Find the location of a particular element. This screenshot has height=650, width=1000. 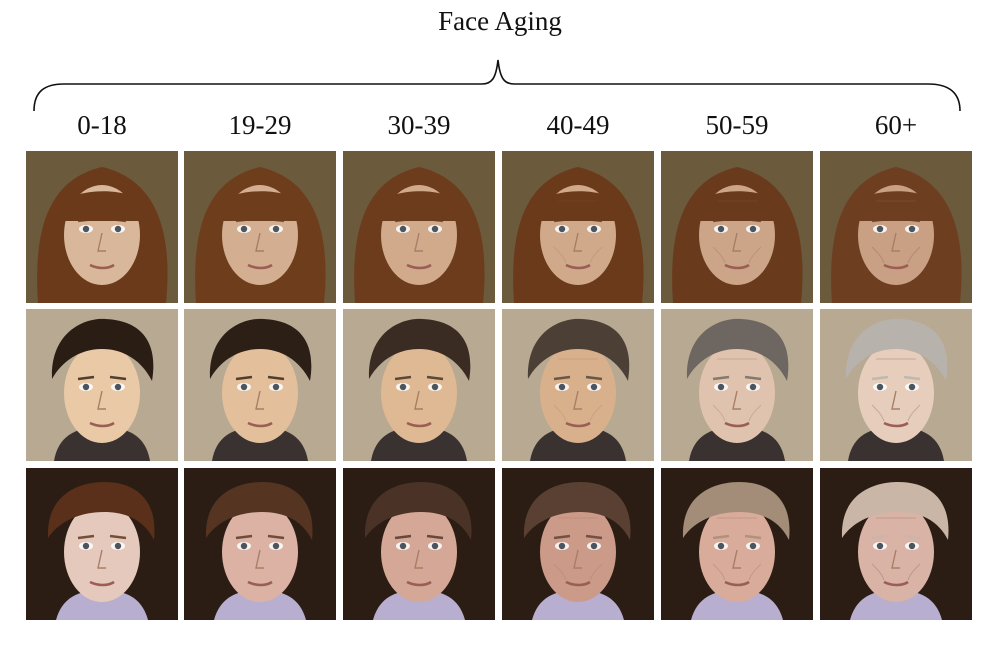

age-label-1: 19-29 is located at coordinates (260, 125).